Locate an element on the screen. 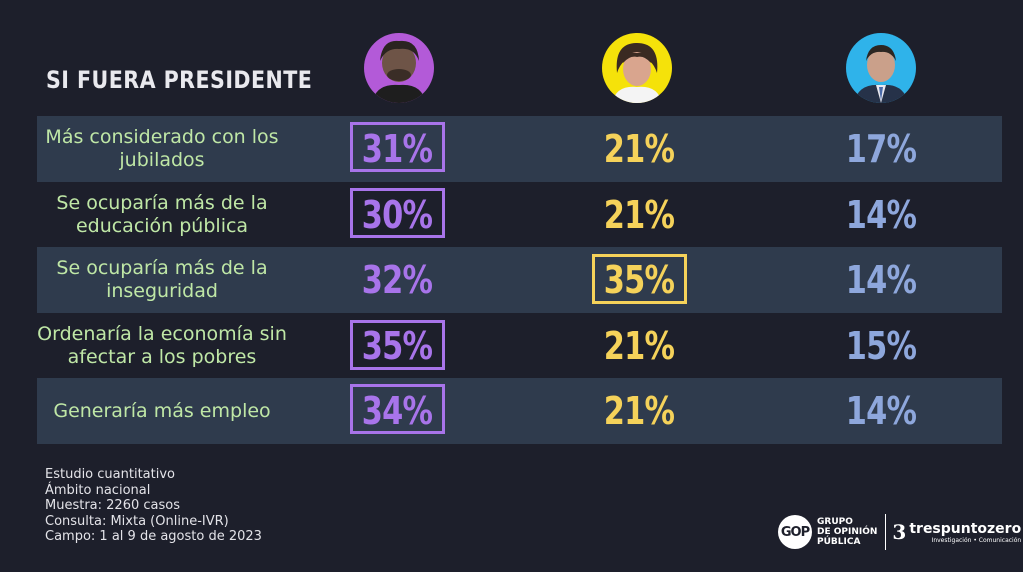 This screenshot has width=1023, height=572. value-label: 30% is located at coordinates (397, 215).